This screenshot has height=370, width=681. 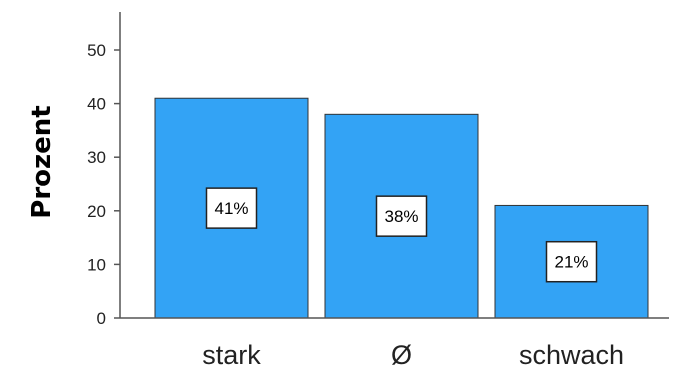 What do you see at coordinates (96, 157) in the screenshot?
I see `y-tick-label: 30` at bounding box center [96, 157].